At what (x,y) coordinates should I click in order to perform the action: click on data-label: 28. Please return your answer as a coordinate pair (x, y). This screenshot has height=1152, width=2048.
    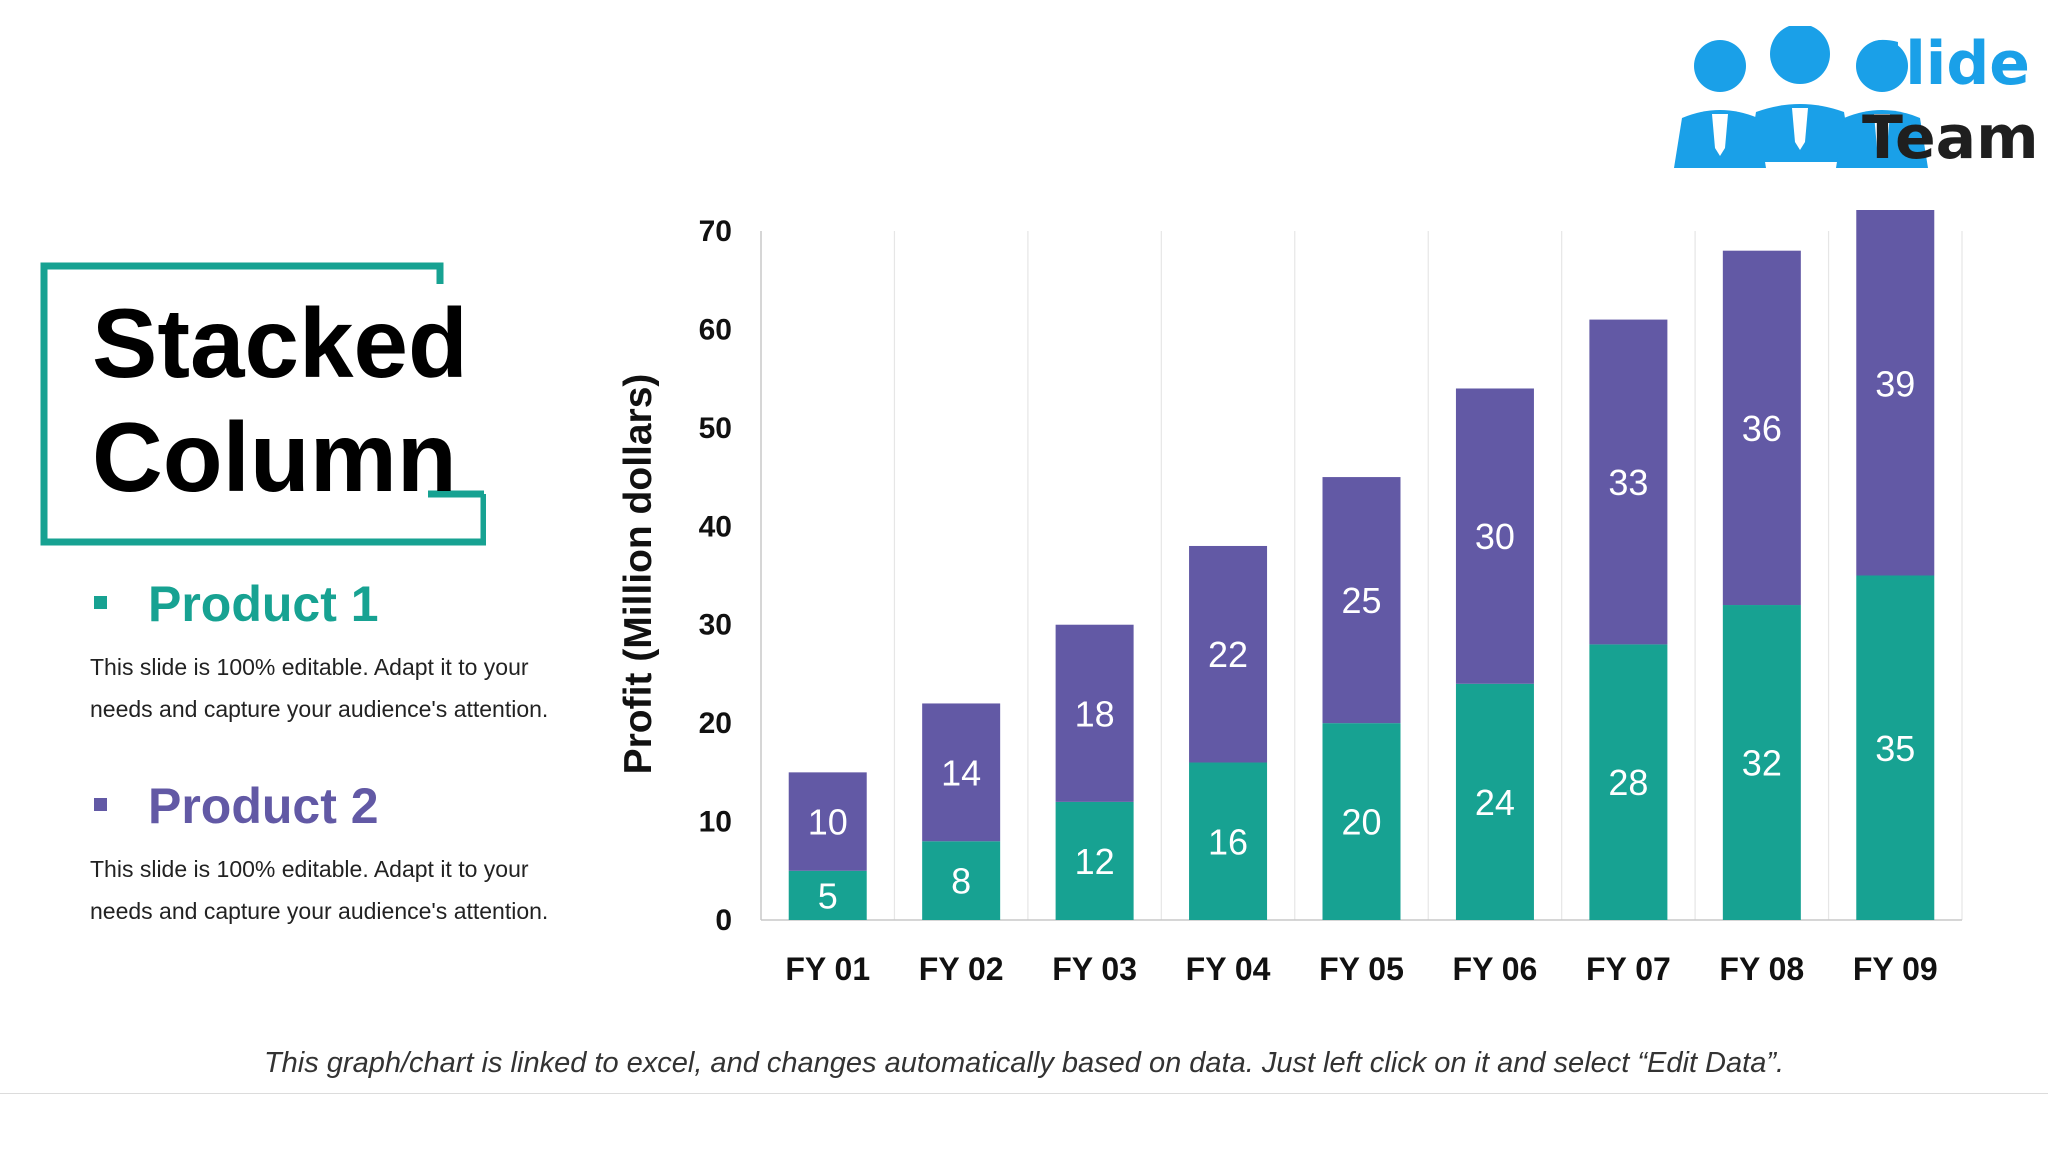
    Looking at the image, I should click on (1628, 782).